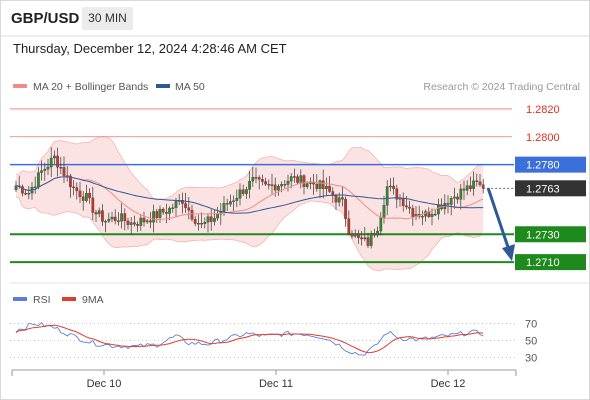 The height and width of the screenshot is (400, 590). I want to click on legend-label-ma50: MA 50, so click(190, 87).